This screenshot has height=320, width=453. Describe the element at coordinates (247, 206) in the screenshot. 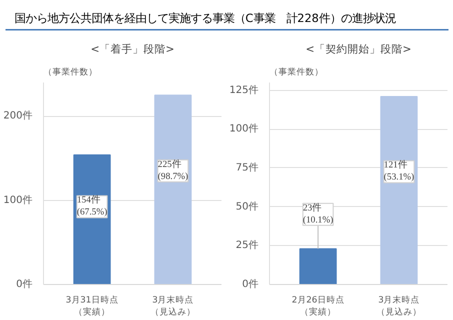

I see `y-tick-label: 50件` at that location.